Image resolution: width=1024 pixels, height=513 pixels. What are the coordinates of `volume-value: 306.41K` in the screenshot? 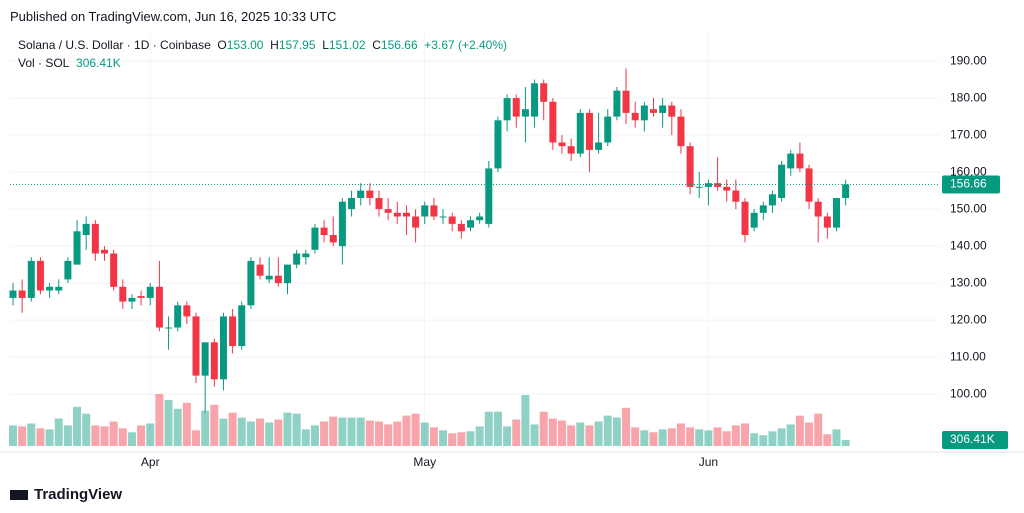 It's located at (98, 63).